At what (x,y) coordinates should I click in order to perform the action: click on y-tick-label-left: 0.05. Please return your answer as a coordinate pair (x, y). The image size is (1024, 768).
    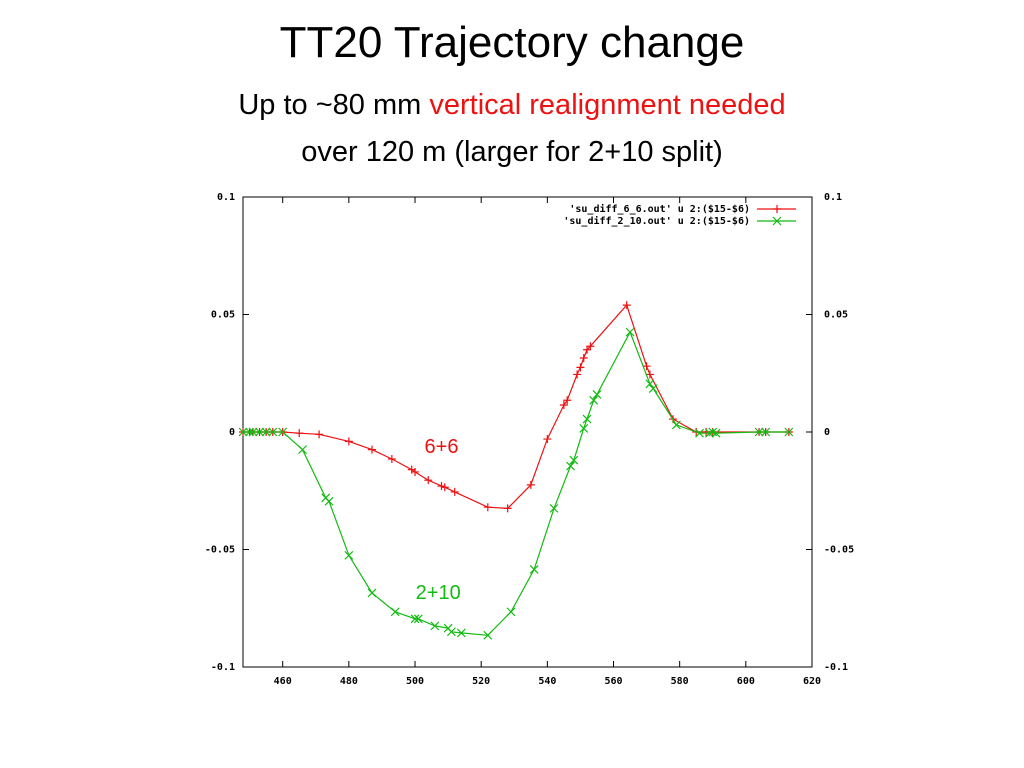
    Looking at the image, I should click on (223, 315).